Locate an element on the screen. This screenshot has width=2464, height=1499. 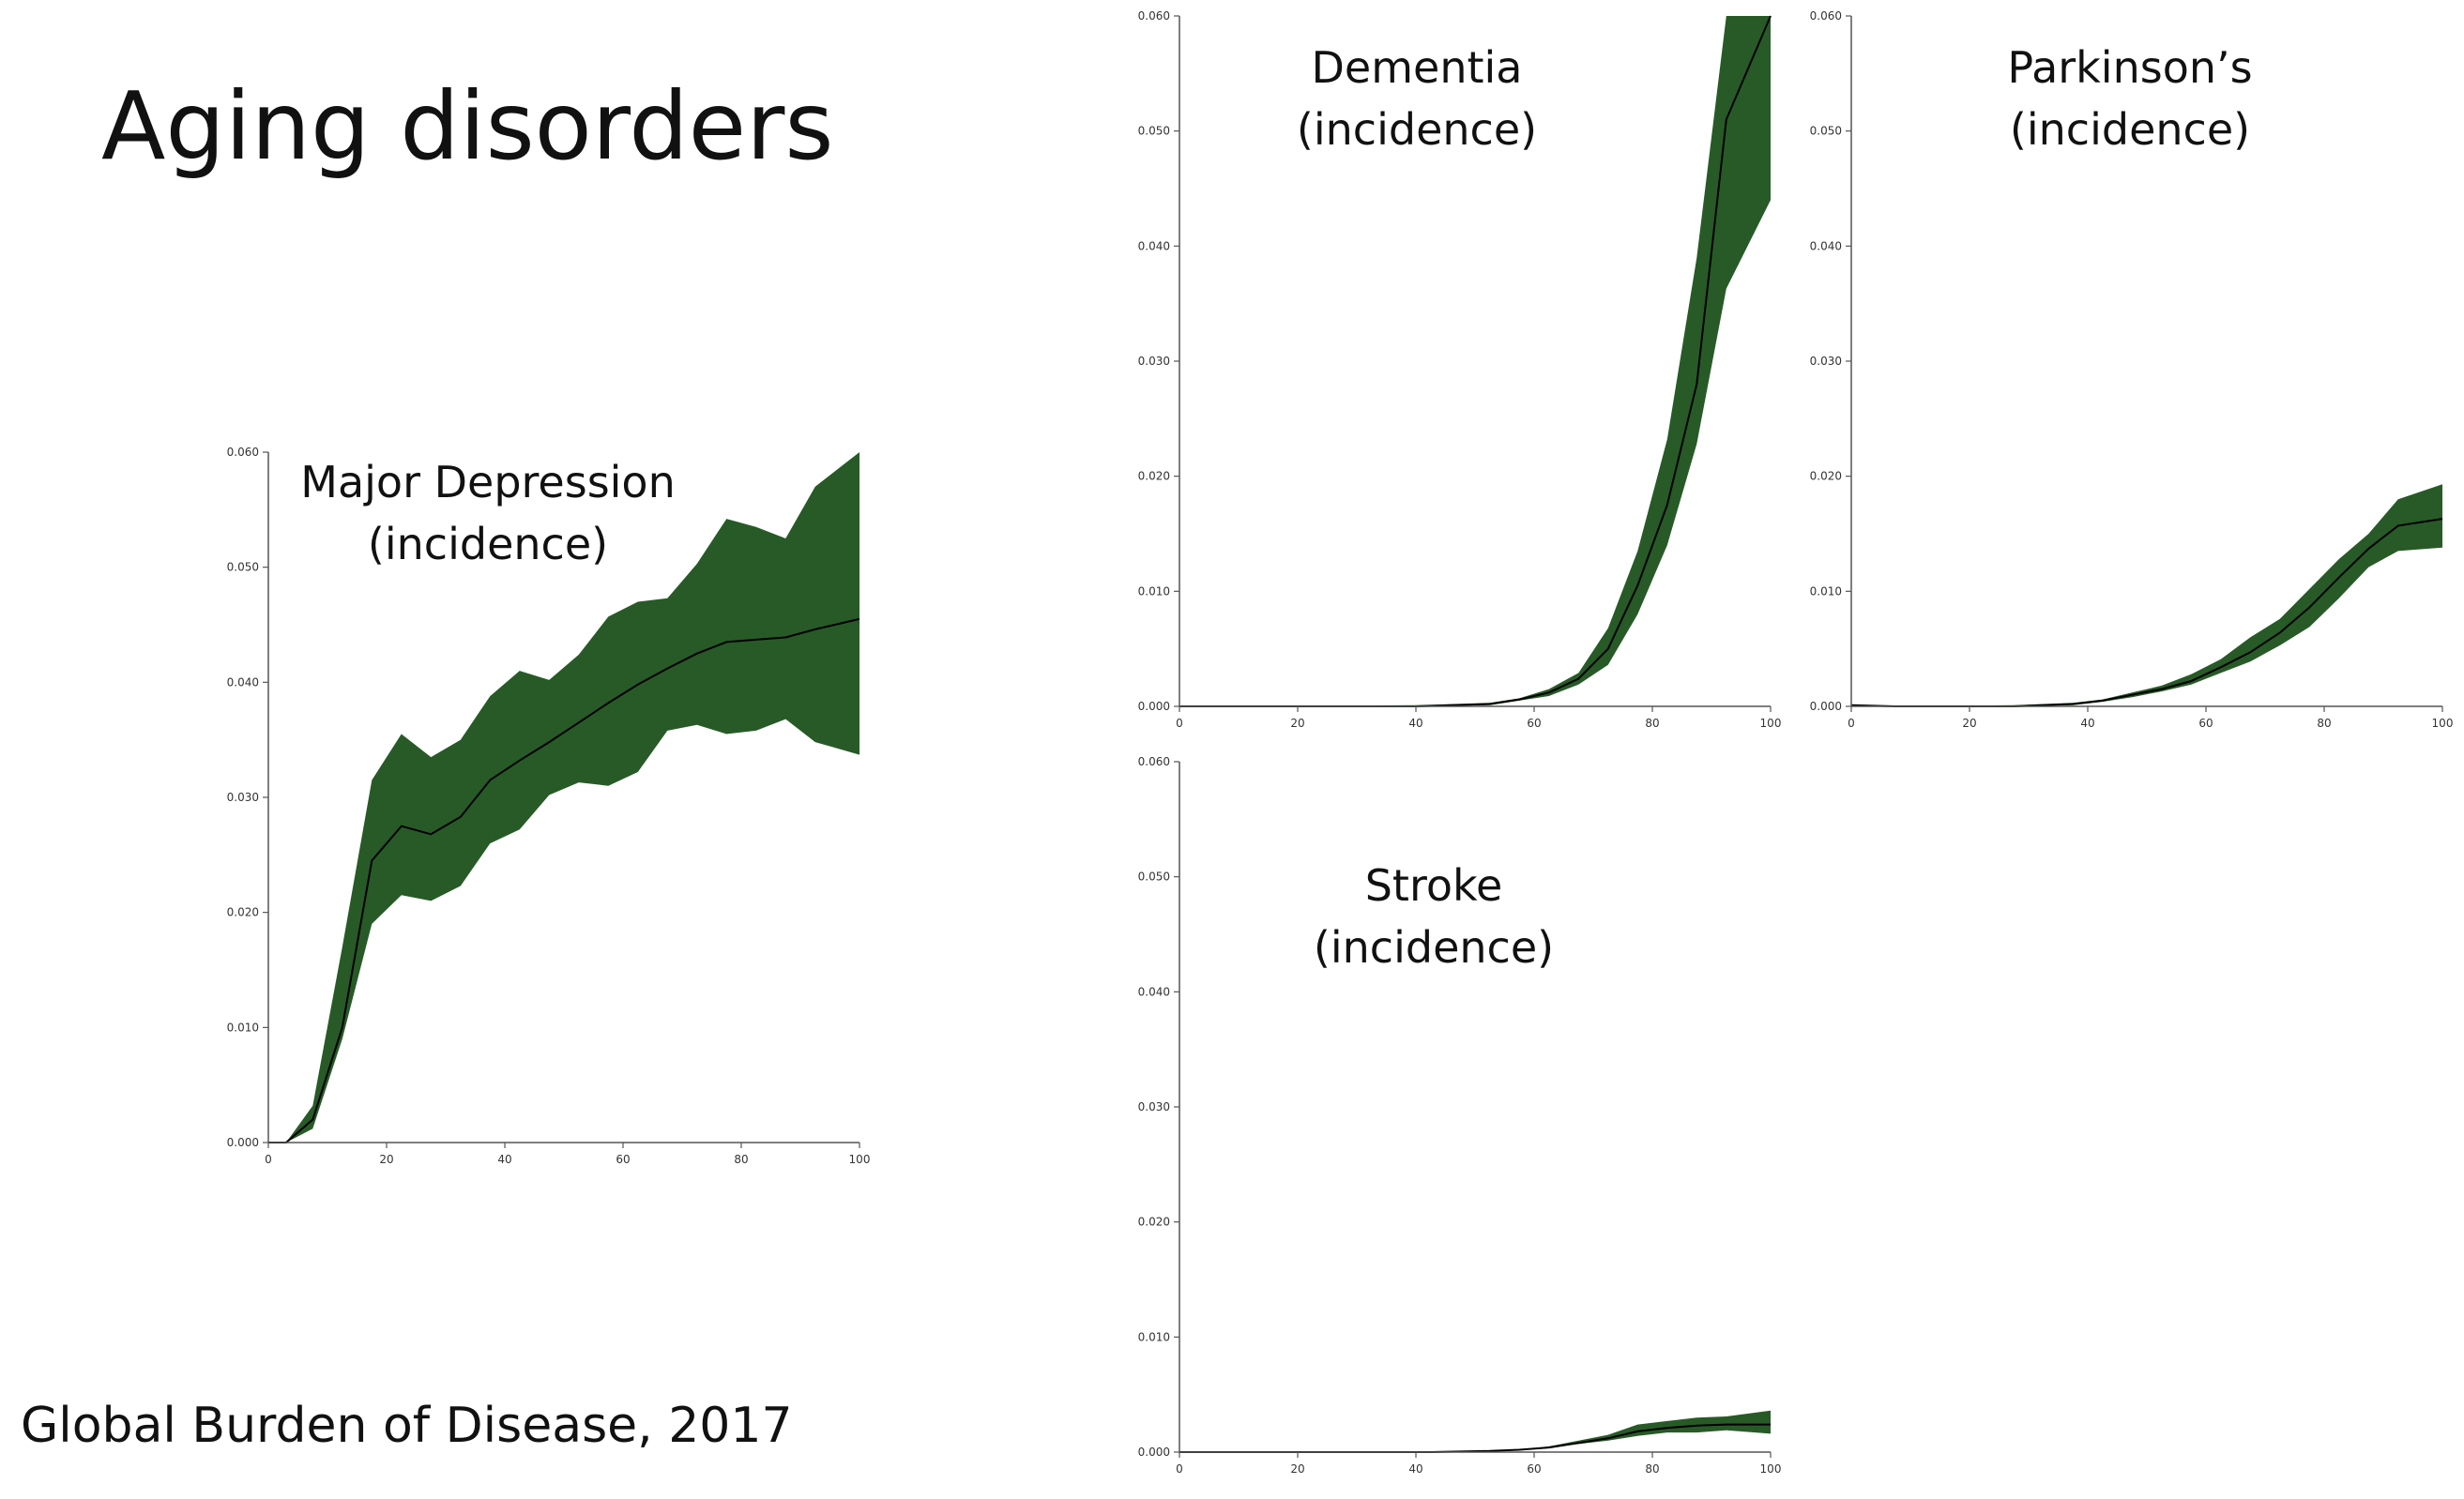
parkinsons-y-tick-label: 0.040 is located at coordinates (1826, 245).